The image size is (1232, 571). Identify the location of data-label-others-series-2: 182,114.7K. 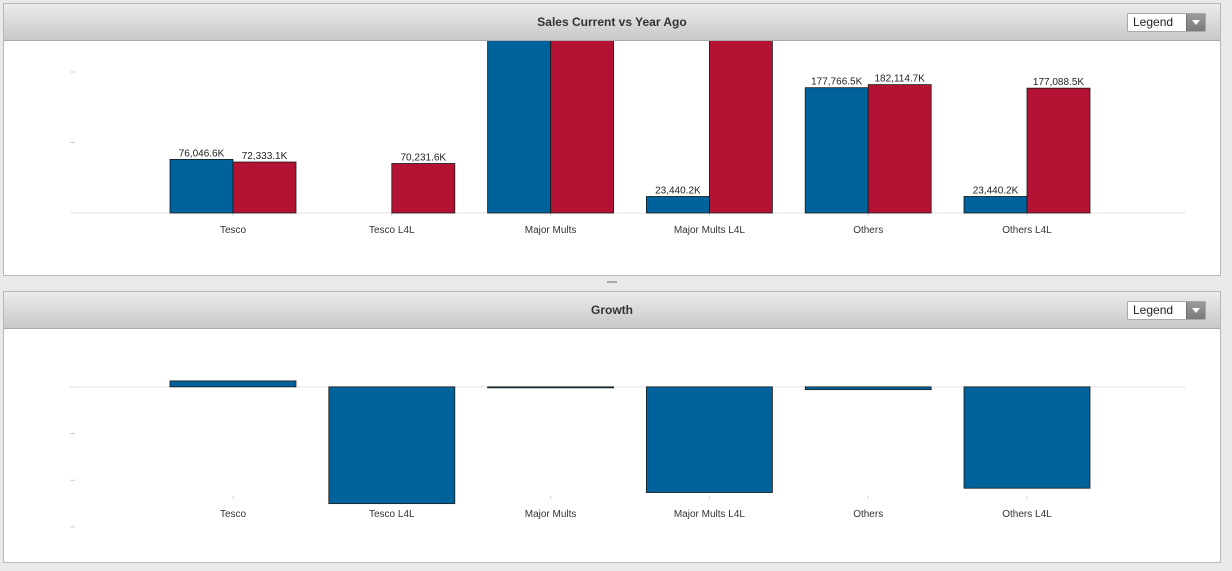
(899, 79).